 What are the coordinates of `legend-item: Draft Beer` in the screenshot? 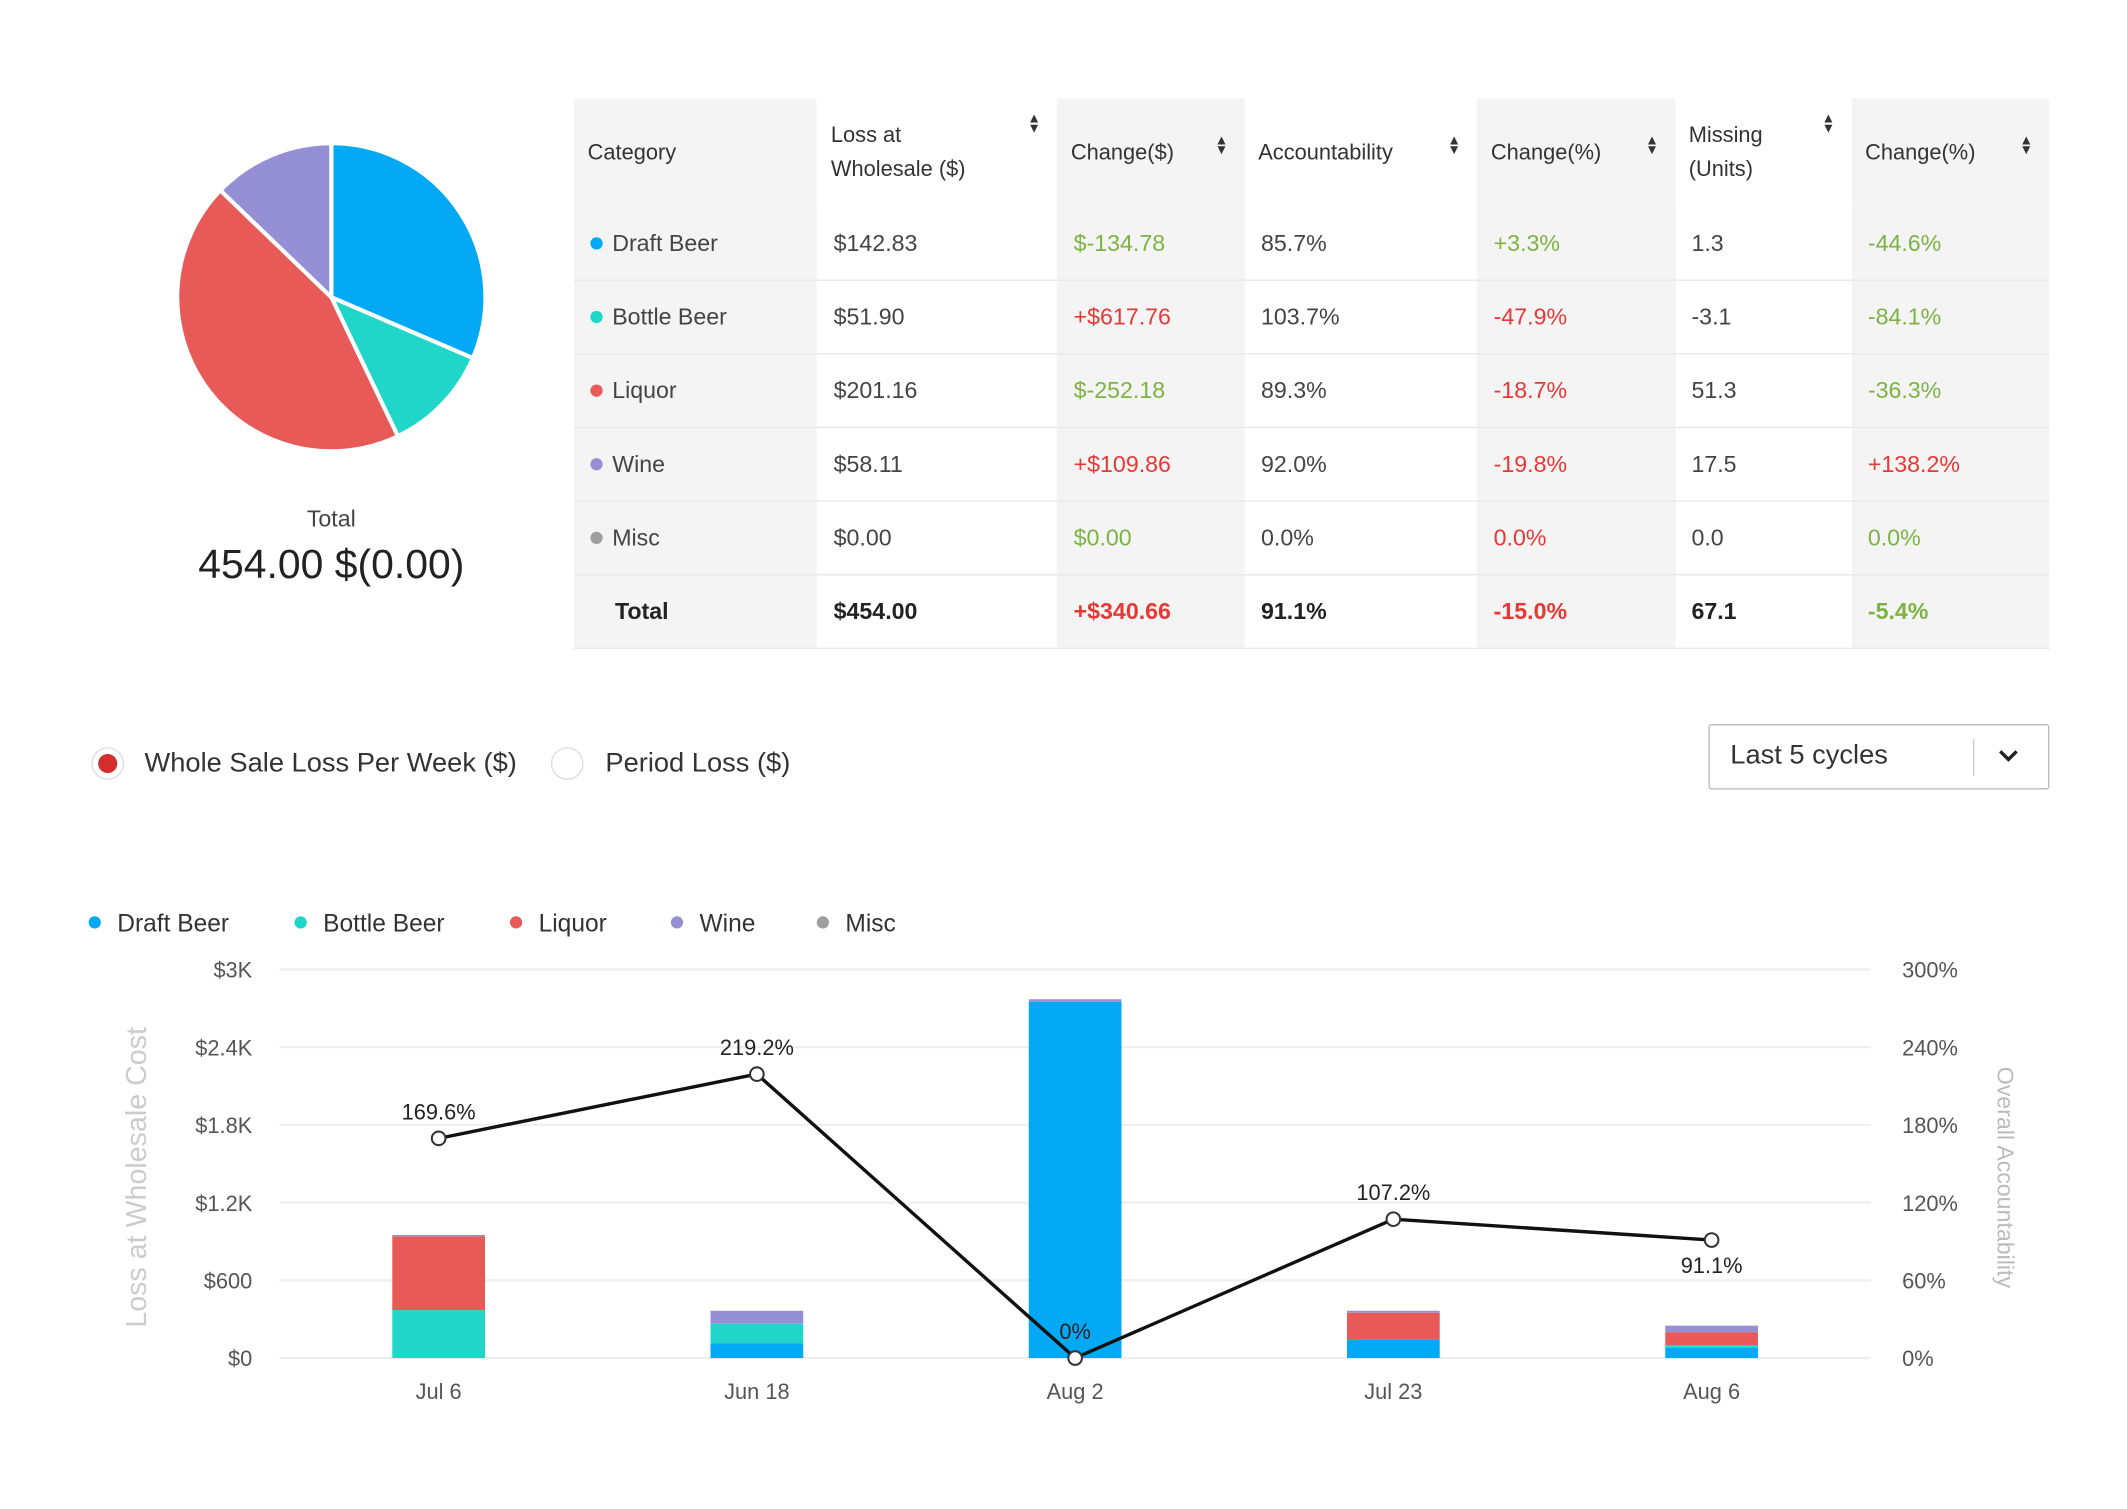 It's located at (159, 923).